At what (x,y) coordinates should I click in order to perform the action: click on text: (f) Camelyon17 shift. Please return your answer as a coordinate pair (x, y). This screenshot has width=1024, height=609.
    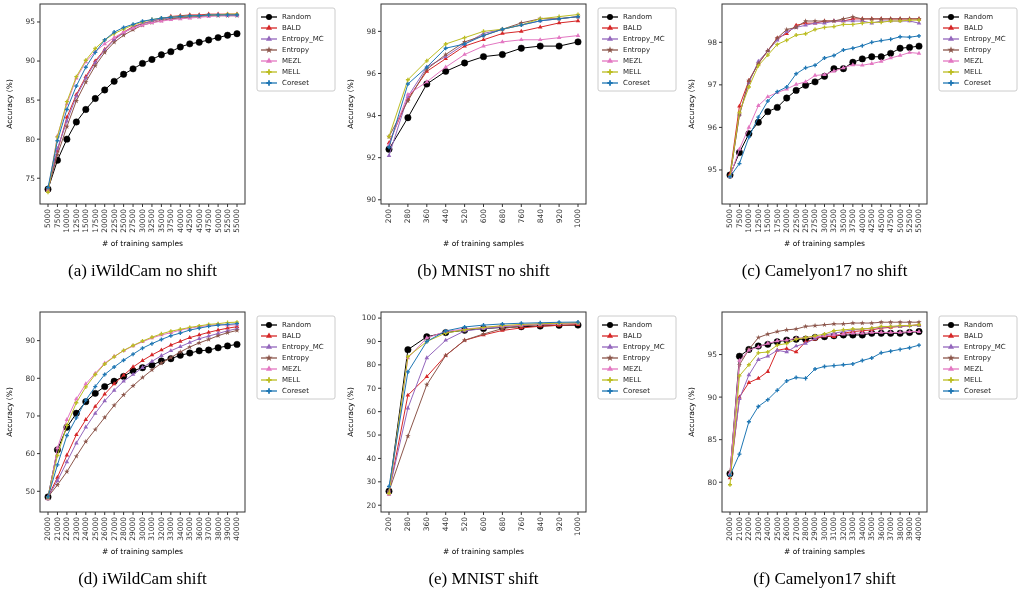
    Looking at the image, I should click on (825, 578).